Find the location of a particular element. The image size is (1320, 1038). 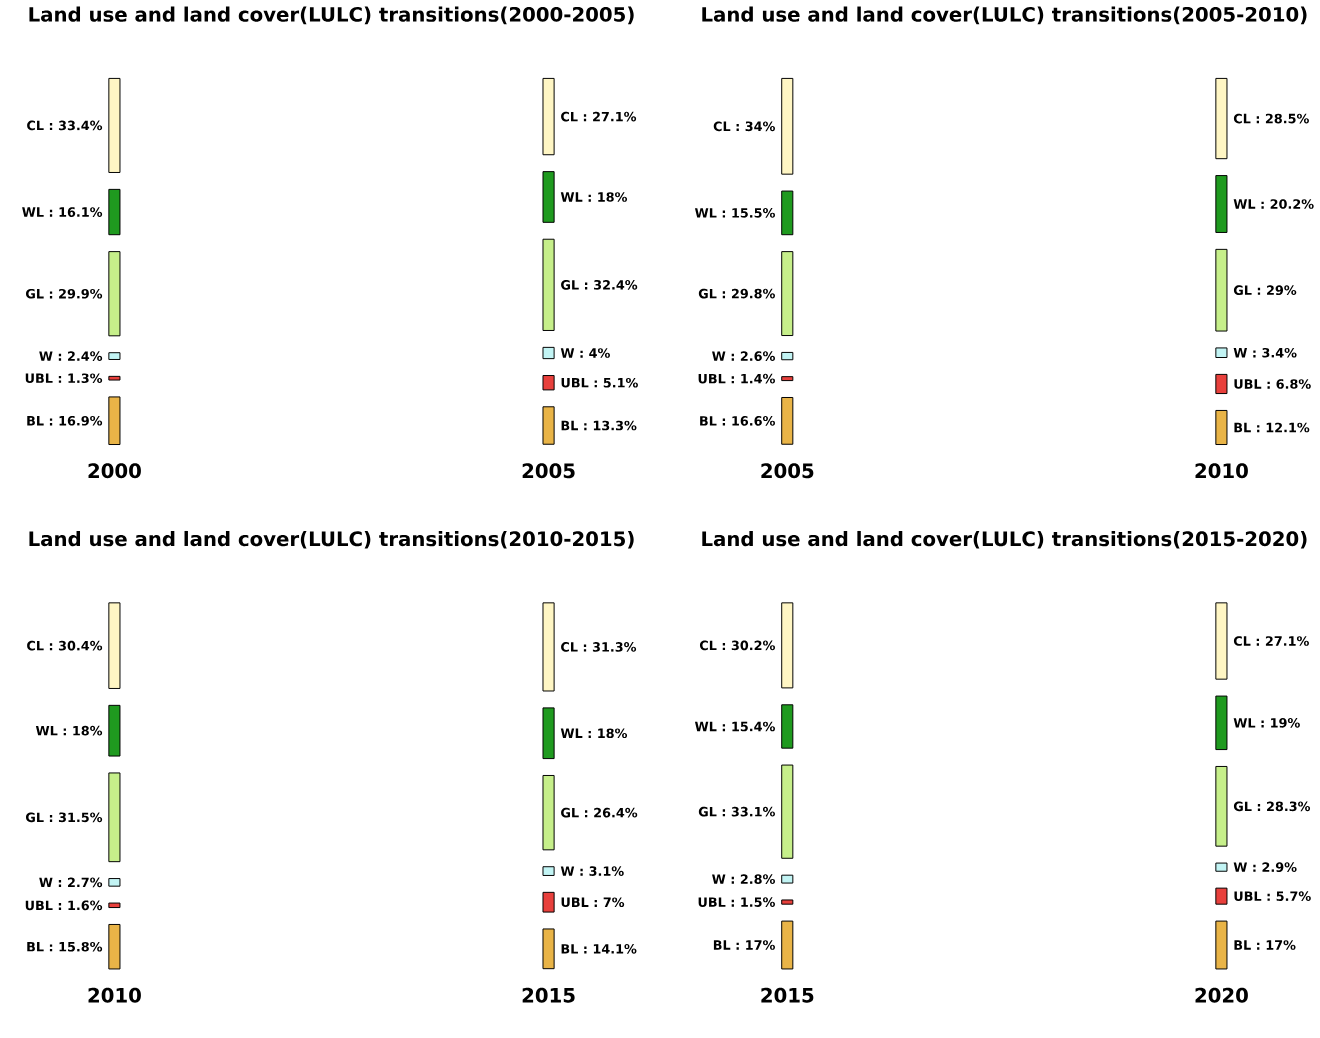

data-label: : 31.5% is located at coordinates (76, 817).